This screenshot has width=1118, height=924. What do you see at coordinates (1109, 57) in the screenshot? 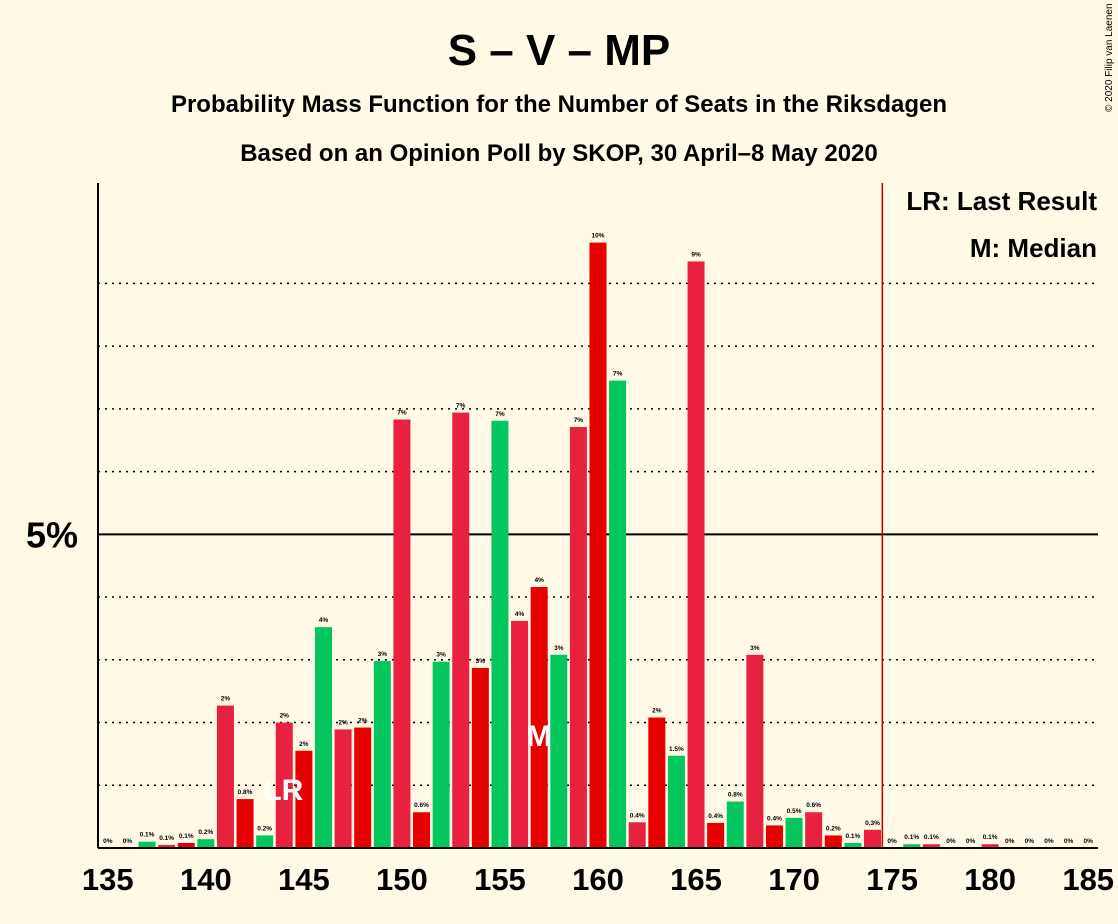
I see `copyright-text: © 2020 Filip van Laenen` at bounding box center [1109, 57].